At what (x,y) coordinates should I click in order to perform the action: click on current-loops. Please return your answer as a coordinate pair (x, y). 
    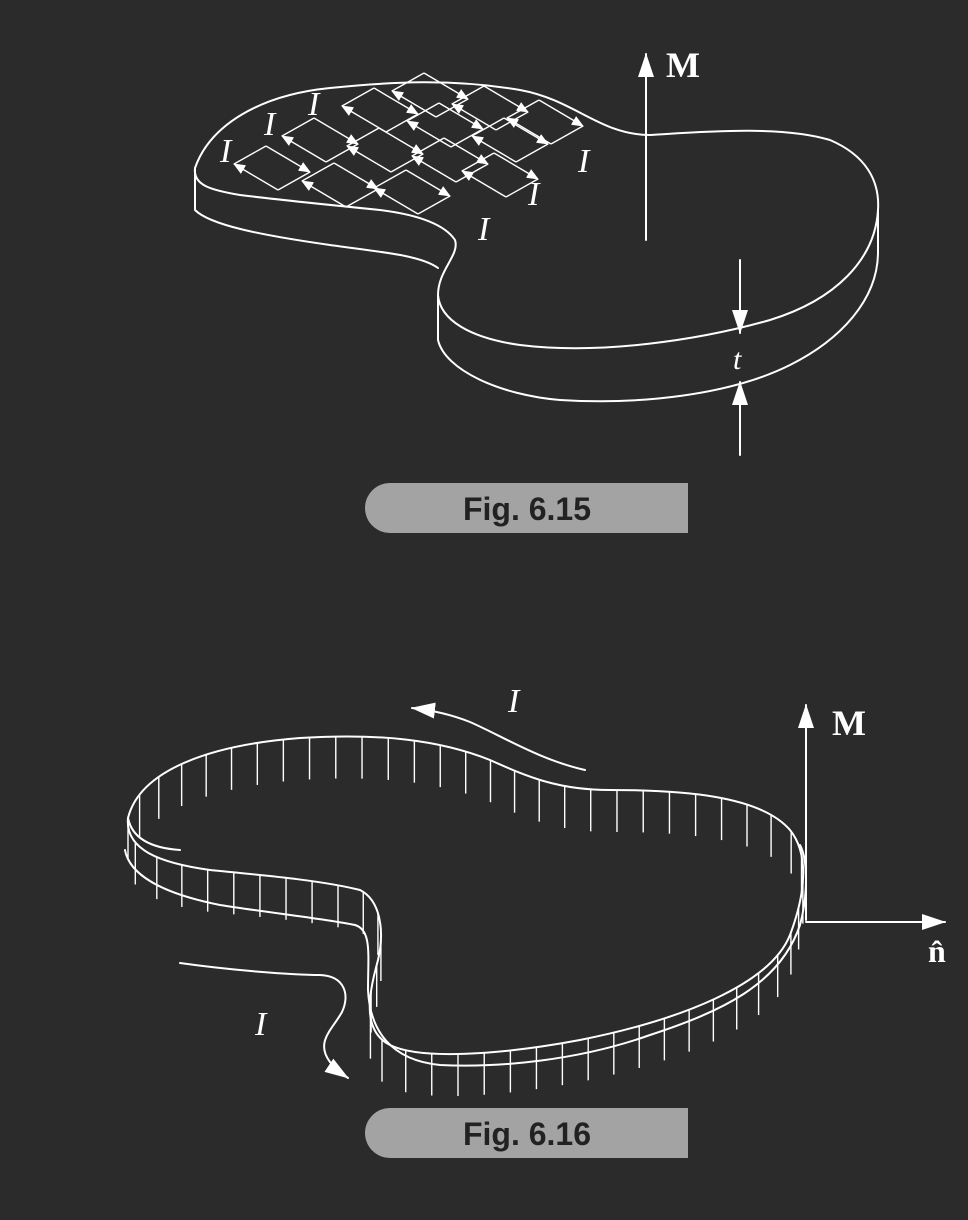
    Looking at the image, I should click on (408, 143).